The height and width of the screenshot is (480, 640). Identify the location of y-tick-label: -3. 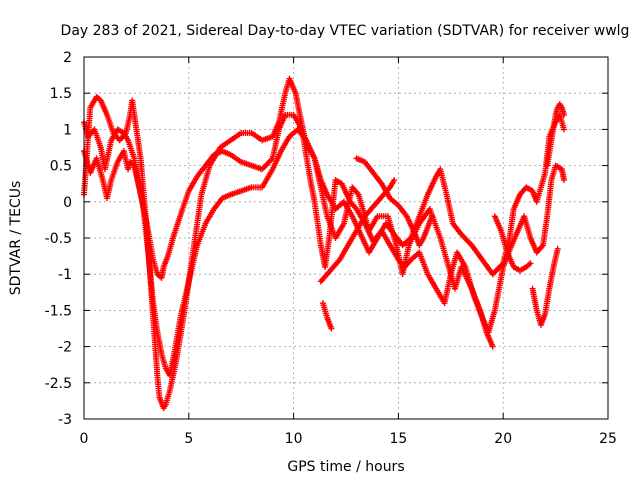
(65, 420).